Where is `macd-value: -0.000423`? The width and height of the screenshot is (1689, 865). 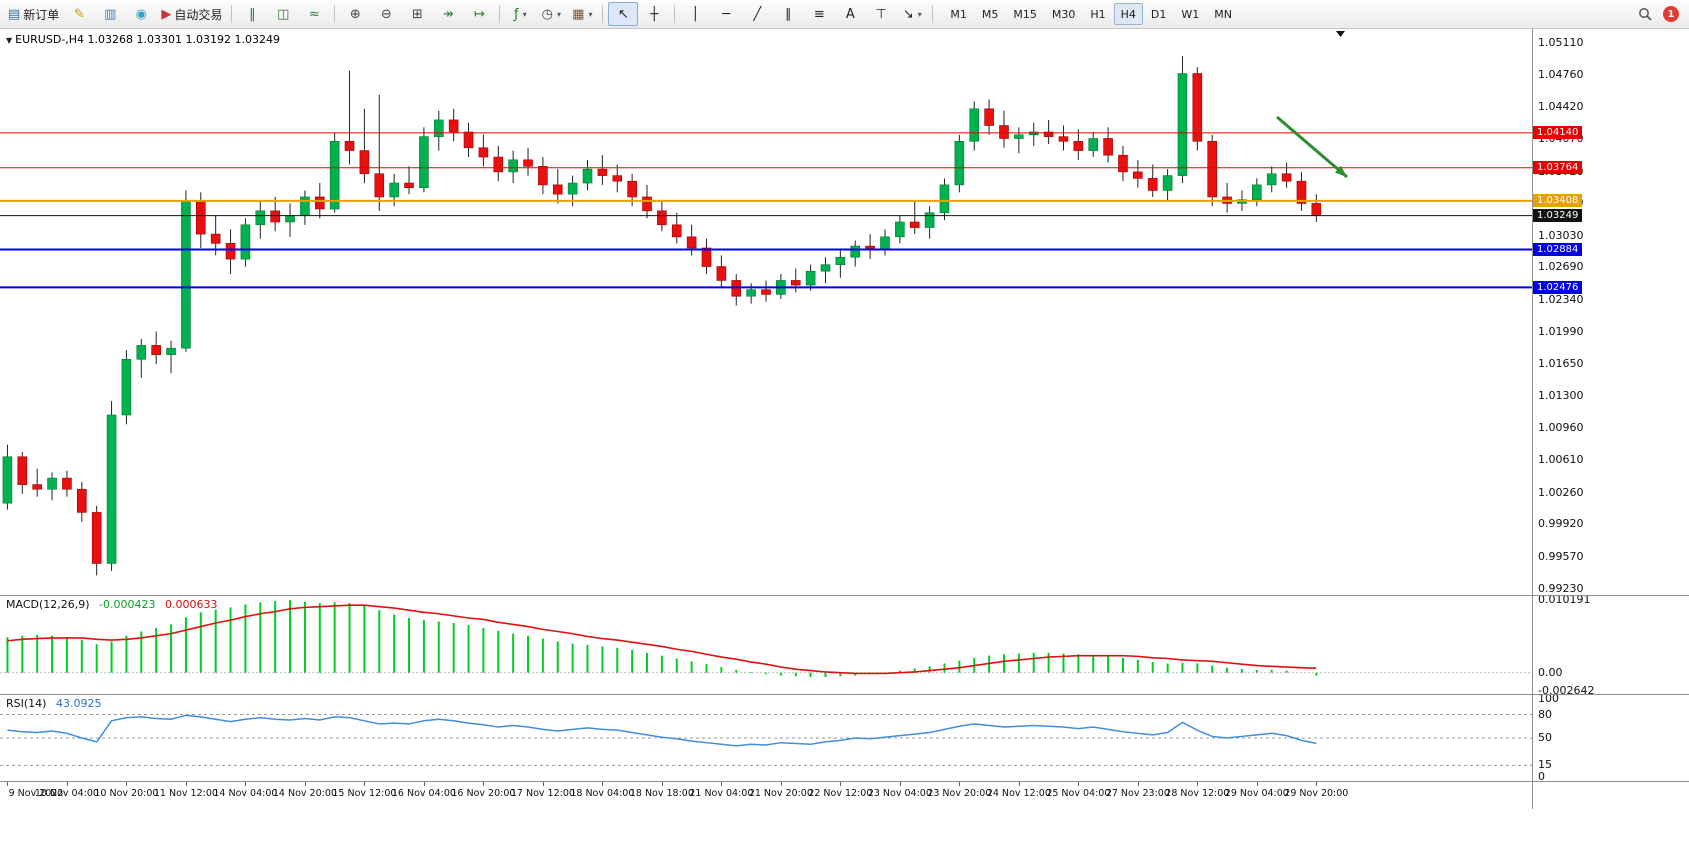
macd-value: -0.000423 is located at coordinates (127, 604).